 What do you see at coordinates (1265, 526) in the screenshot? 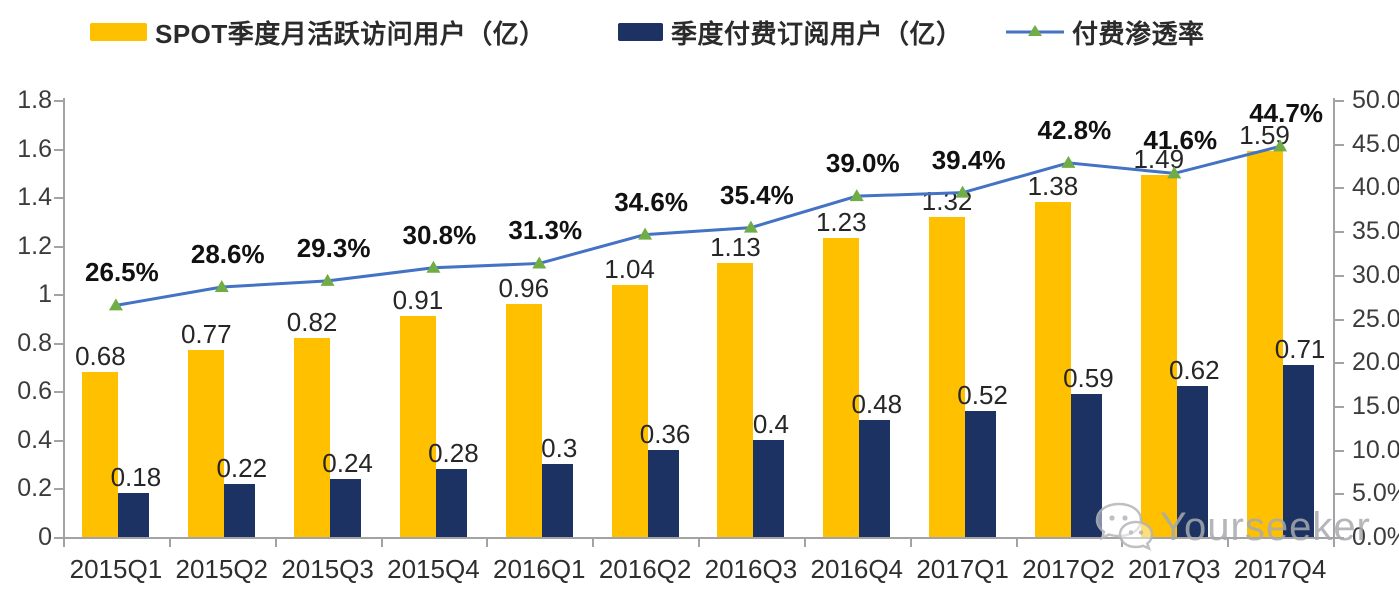
I see `watermark-text: Yourseeker` at bounding box center [1265, 526].